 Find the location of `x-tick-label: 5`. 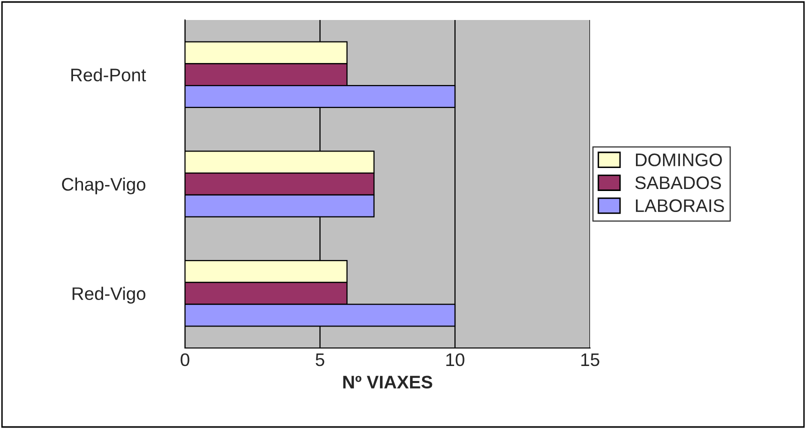

x-tick-label: 5 is located at coordinates (320, 360).